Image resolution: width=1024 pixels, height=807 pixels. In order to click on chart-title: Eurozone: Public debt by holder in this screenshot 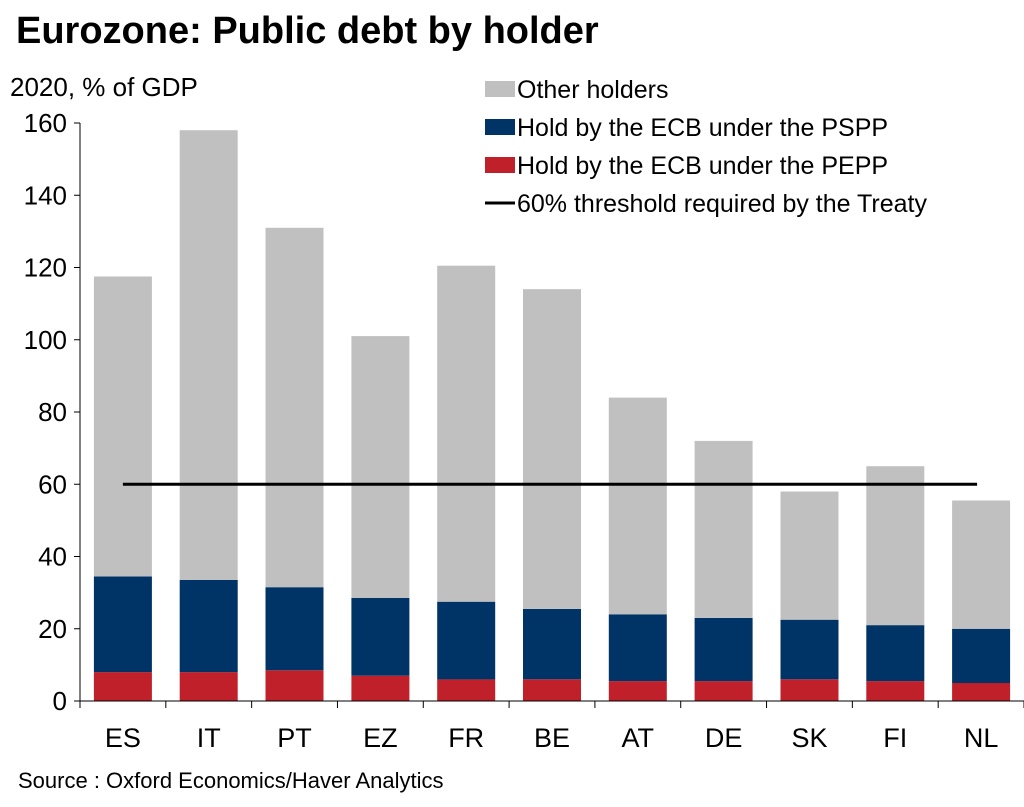, I will do `click(307, 31)`.